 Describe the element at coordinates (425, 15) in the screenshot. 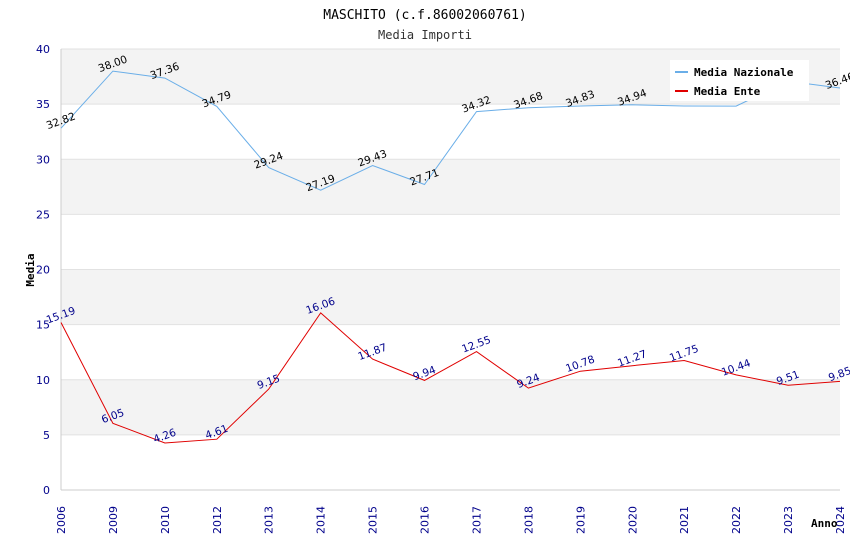

I see `chart-title: MASCHITO (c.f.86002060761)` at that location.